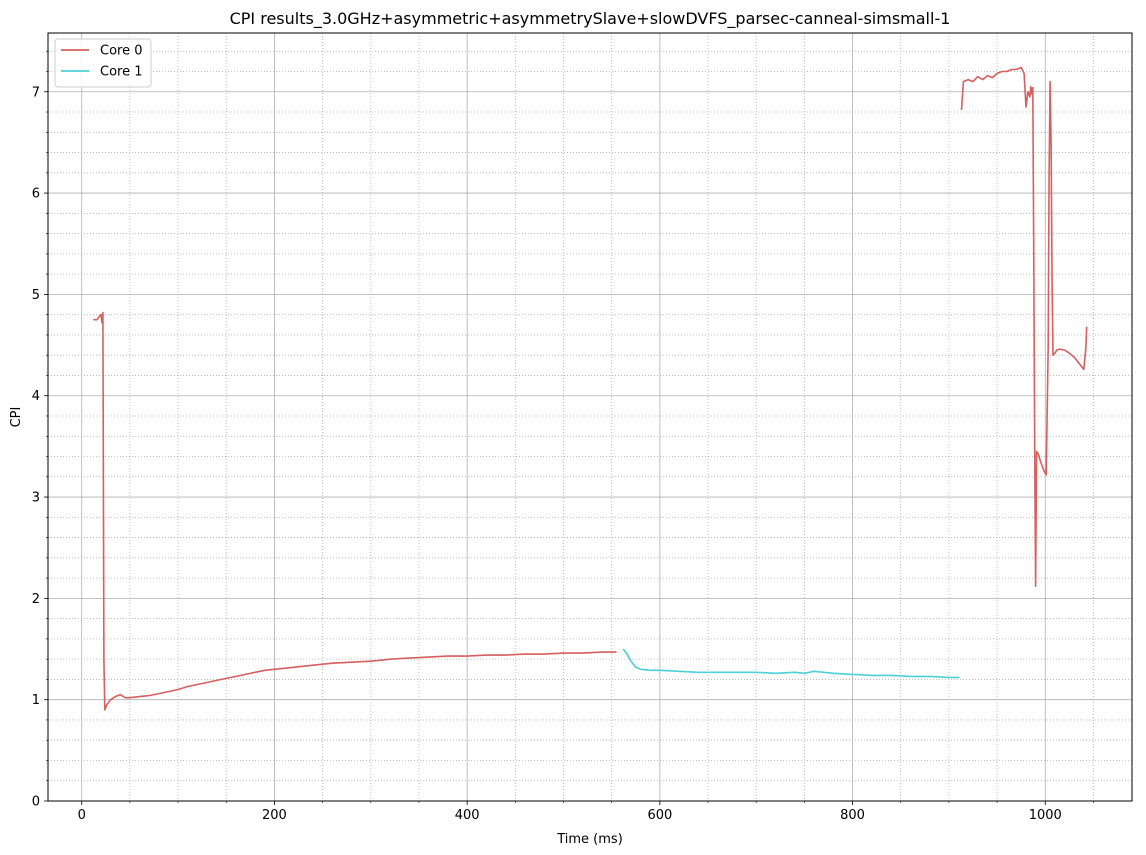 The image size is (1146, 855). I want to click on y-tick-label: 1, so click(36, 700).